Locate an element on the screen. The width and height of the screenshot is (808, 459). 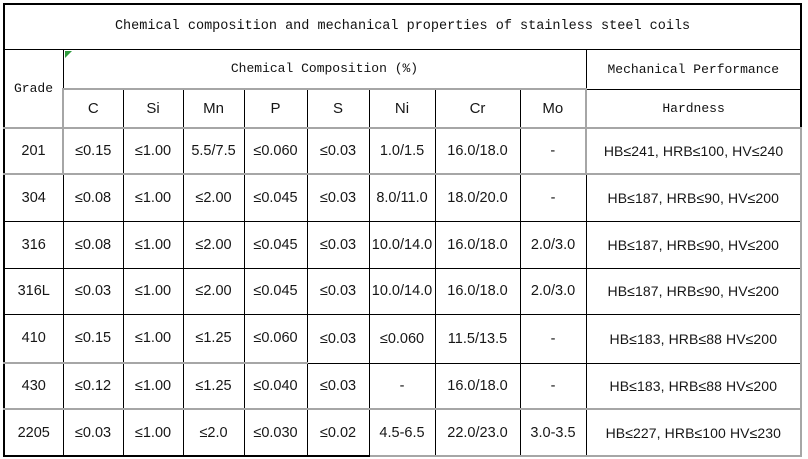
header-grade: Grade is located at coordinates (33, 88).